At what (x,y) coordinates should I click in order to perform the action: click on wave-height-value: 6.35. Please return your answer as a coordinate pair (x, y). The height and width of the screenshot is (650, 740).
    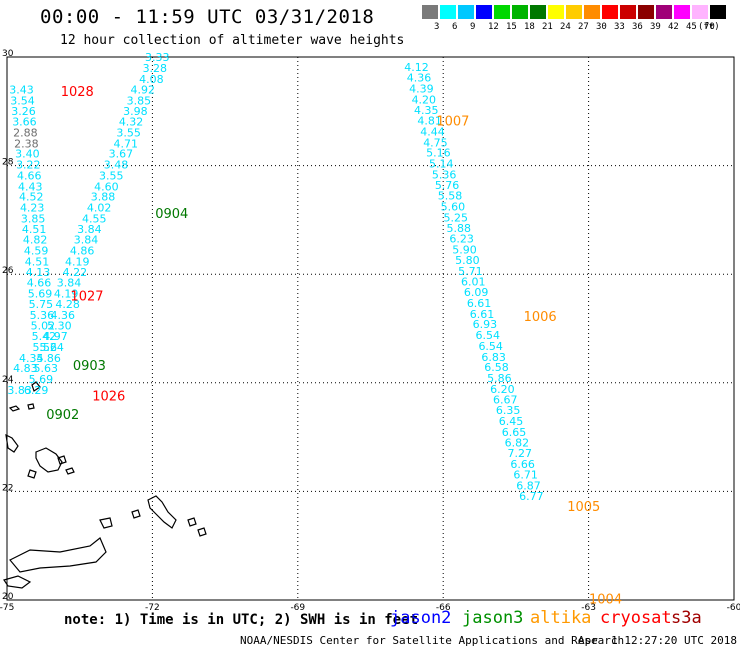
    Looking at the image, I should click on (508, 410).